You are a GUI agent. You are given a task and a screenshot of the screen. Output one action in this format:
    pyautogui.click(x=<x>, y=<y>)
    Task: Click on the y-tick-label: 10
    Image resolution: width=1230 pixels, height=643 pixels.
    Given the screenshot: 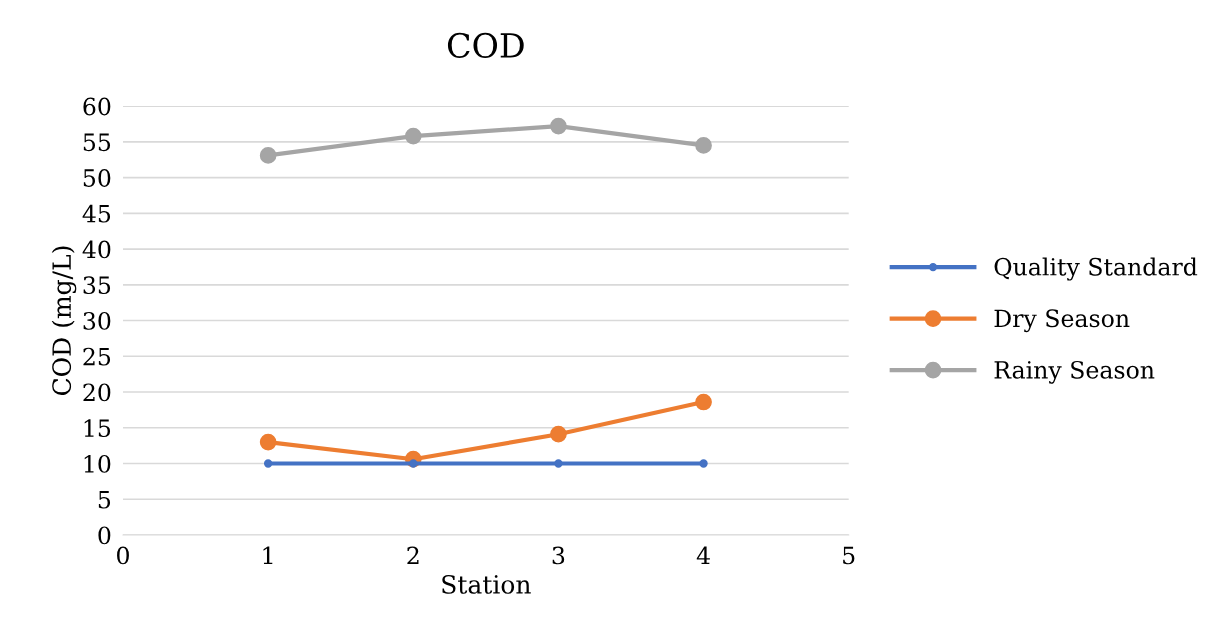 What is the action you would take?
    pyautogui.click(x=97, y=463)
    